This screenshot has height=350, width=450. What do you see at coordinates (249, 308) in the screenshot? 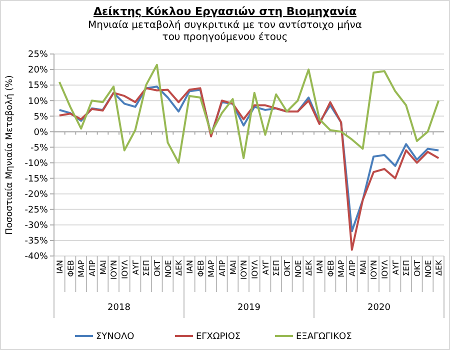
I see `text: 2019` at bounding box center [249, 308].